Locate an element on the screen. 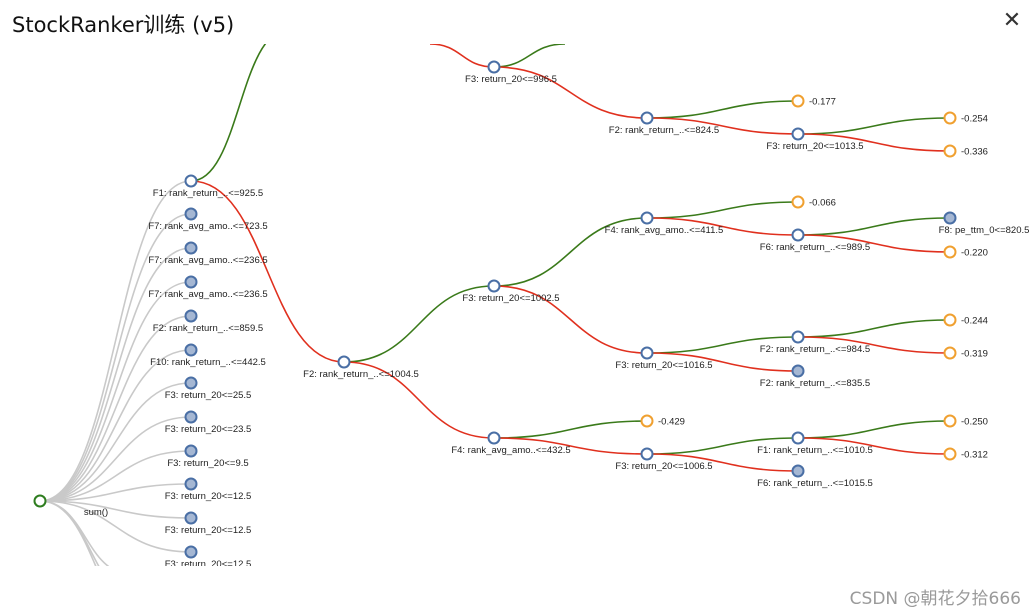 This screenshot has height=615, width=1035. leaf-value: -0.429 is located at coordinates (671, 422).